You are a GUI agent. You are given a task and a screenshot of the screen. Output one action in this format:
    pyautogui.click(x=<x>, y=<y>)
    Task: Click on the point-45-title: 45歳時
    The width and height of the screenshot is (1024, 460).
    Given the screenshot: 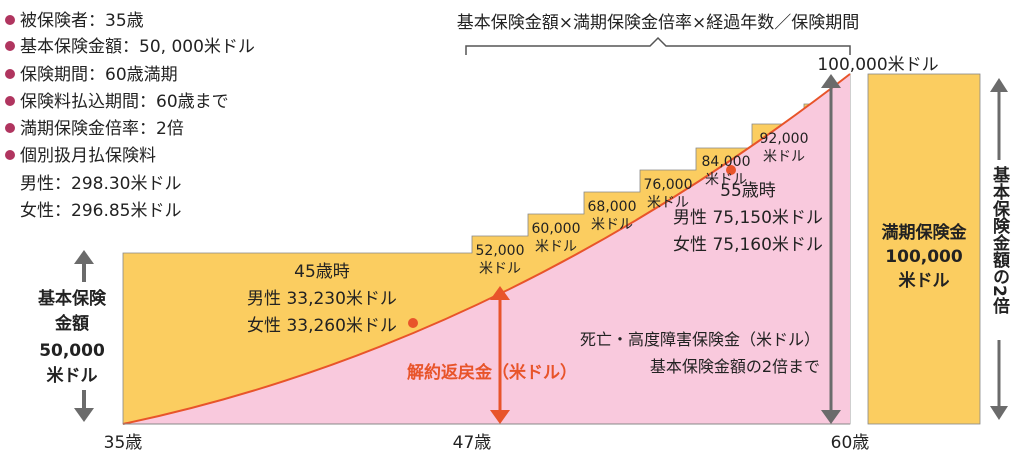 What is the action you would take?
    pyautogui.click(x=322, y=272)
    